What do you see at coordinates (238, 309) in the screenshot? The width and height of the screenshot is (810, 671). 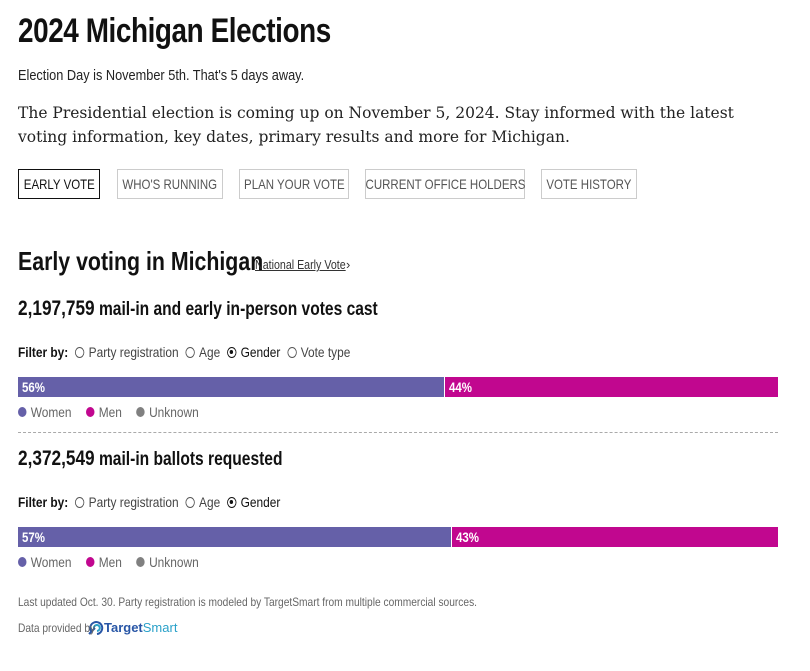 I see `votes-cast-label: mail-in and early in-person votes cast` at bounding box center [238, 309].